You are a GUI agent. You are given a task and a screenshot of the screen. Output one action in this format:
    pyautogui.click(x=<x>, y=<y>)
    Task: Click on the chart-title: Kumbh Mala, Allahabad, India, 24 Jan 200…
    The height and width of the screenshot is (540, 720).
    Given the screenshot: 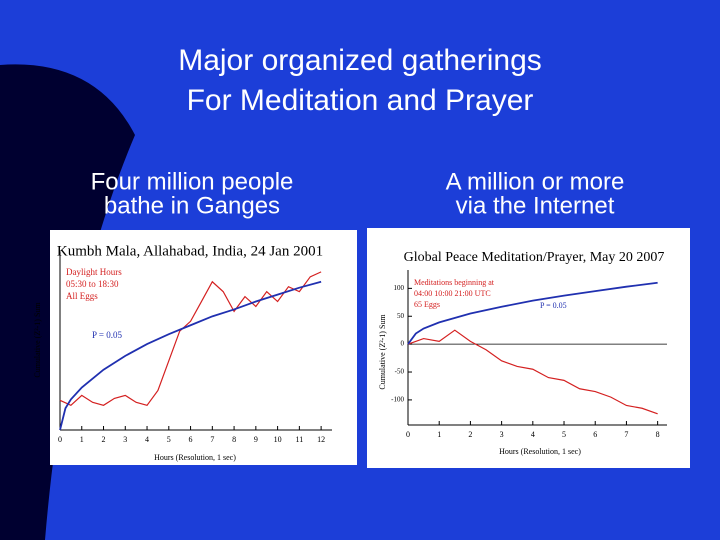 What is the action you would take?
    pyautogui.click(x=190, y=251)
    